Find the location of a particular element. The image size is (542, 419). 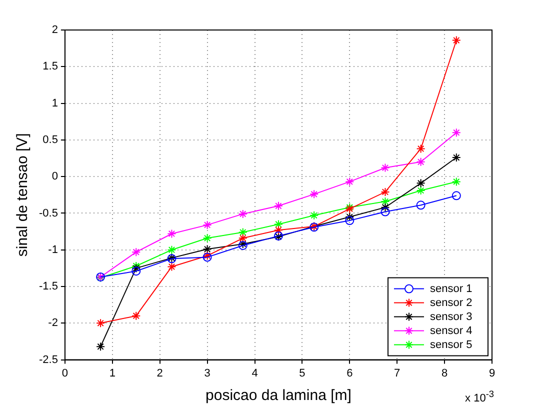

legend-label: sensor 3 is located at coordinates (451, 316).